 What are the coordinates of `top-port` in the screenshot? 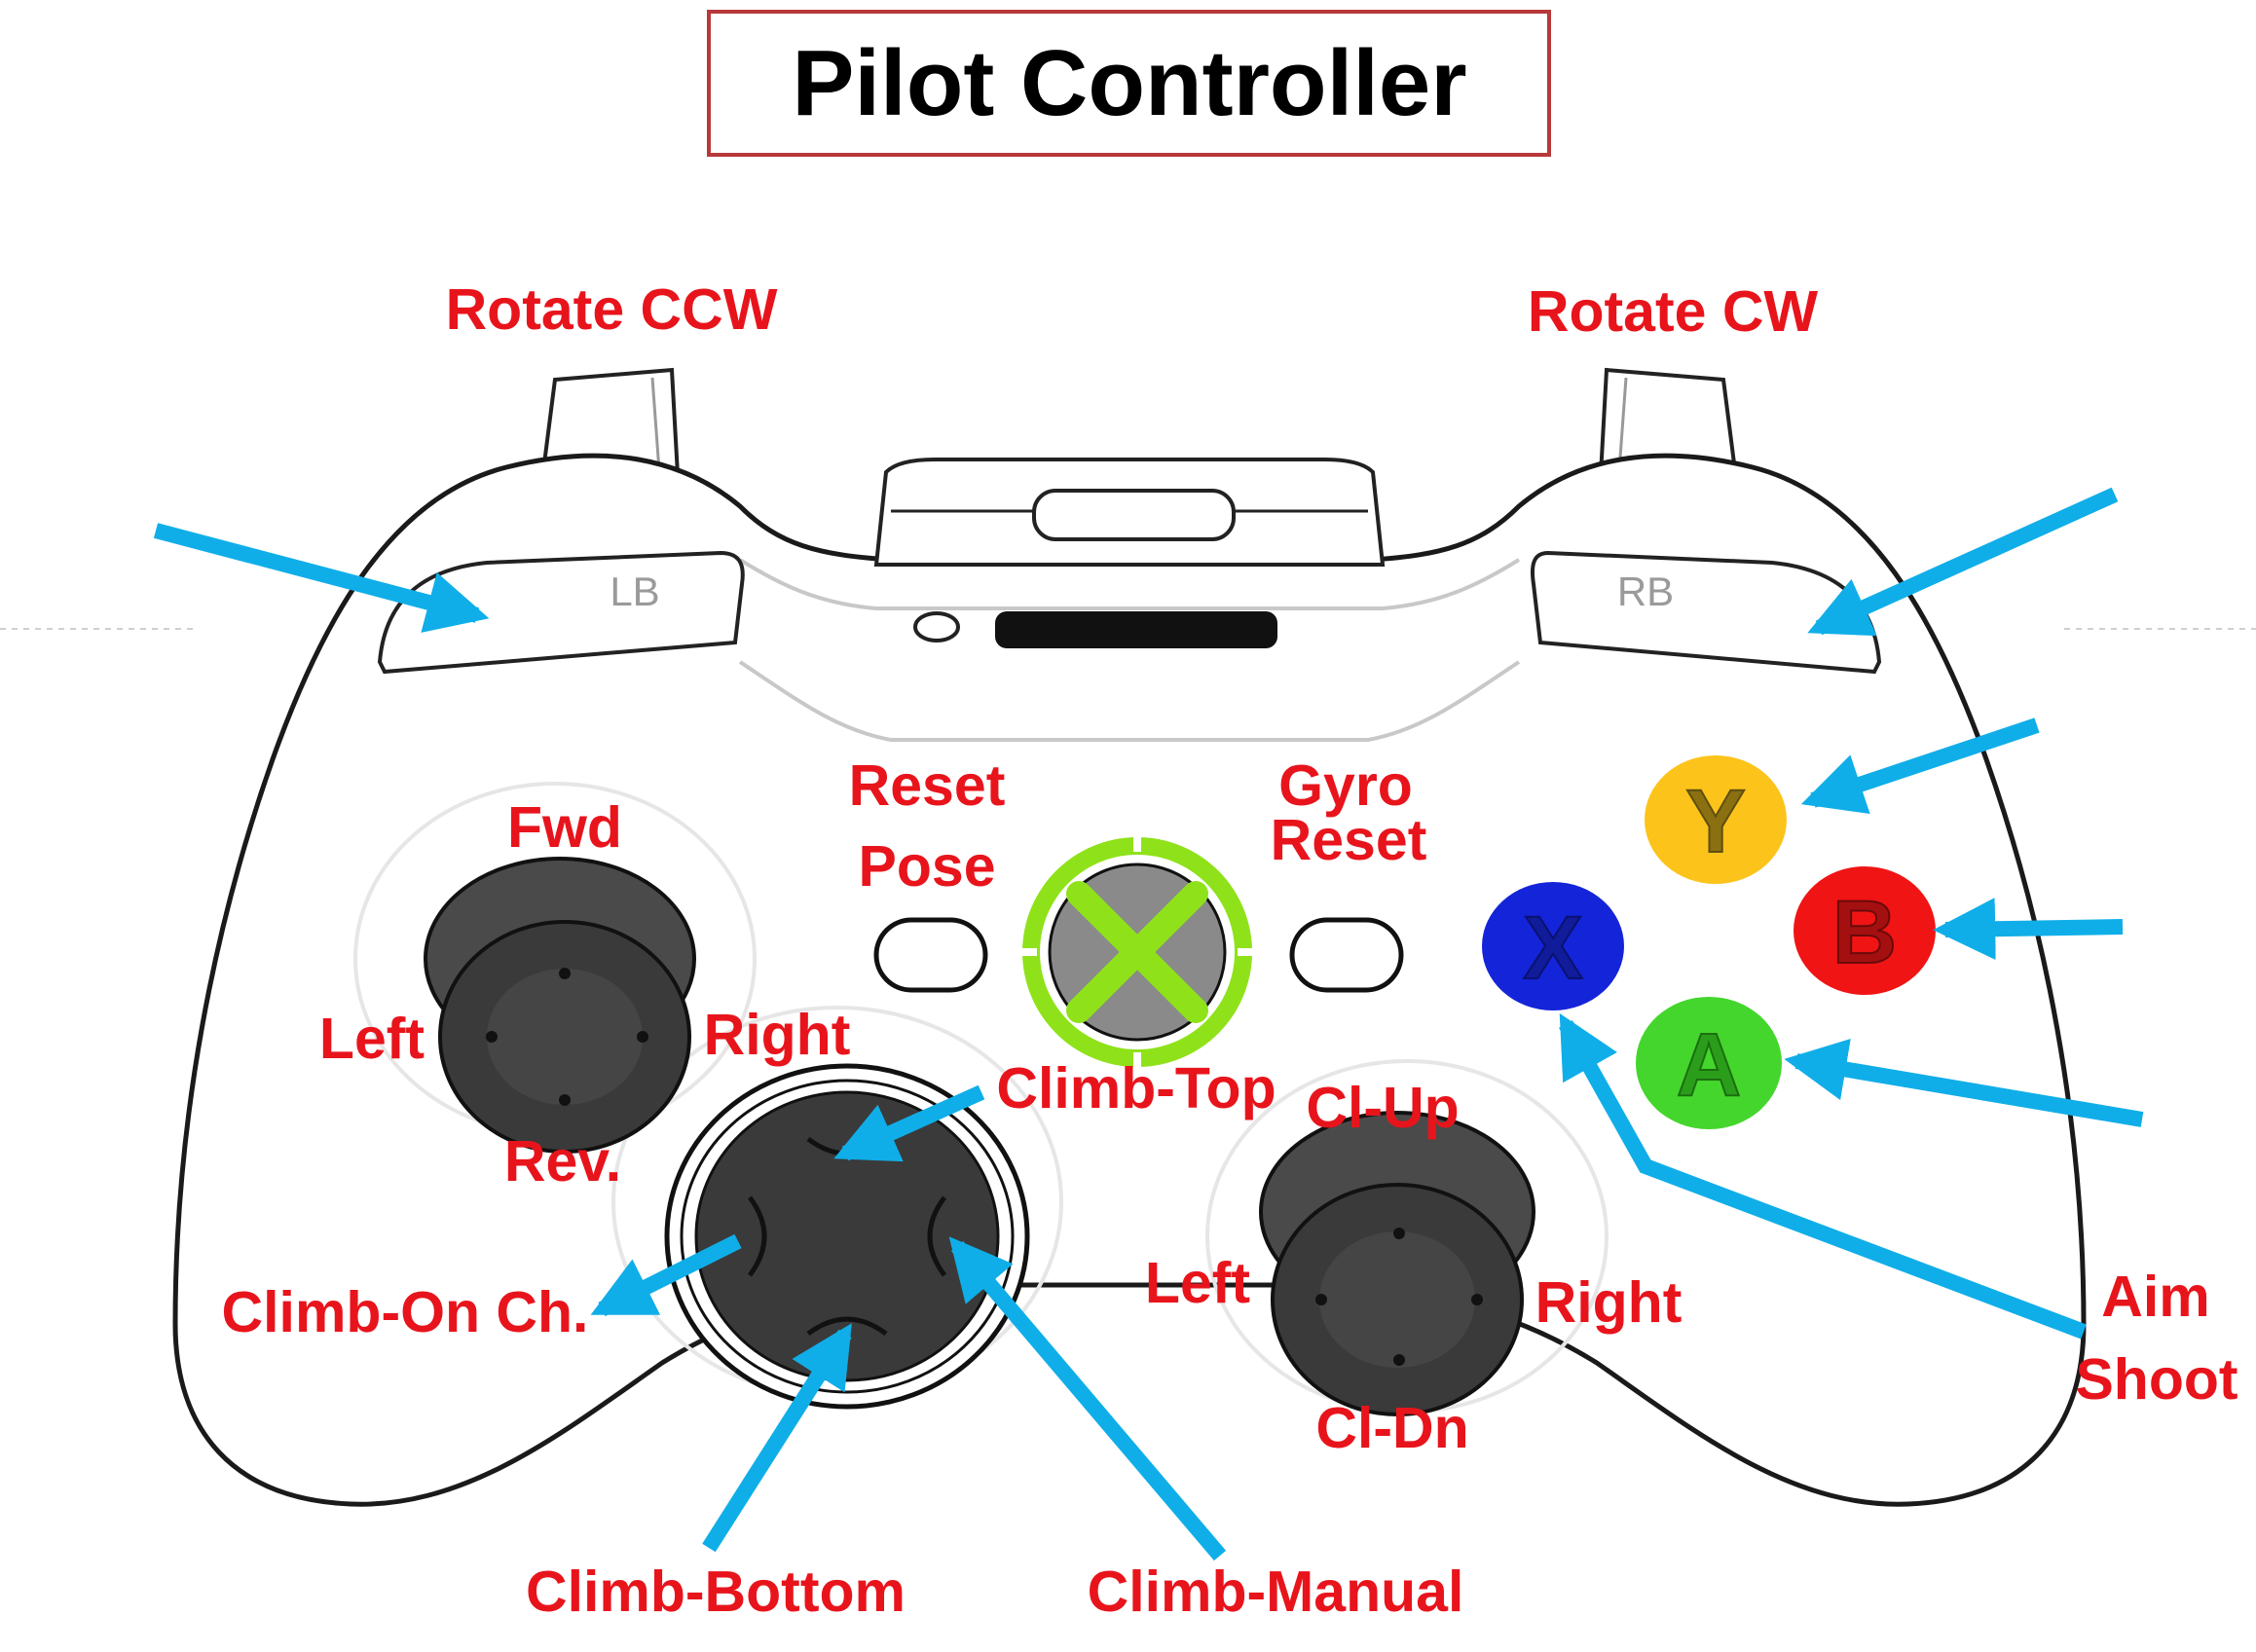 It's located at (1130, 512).